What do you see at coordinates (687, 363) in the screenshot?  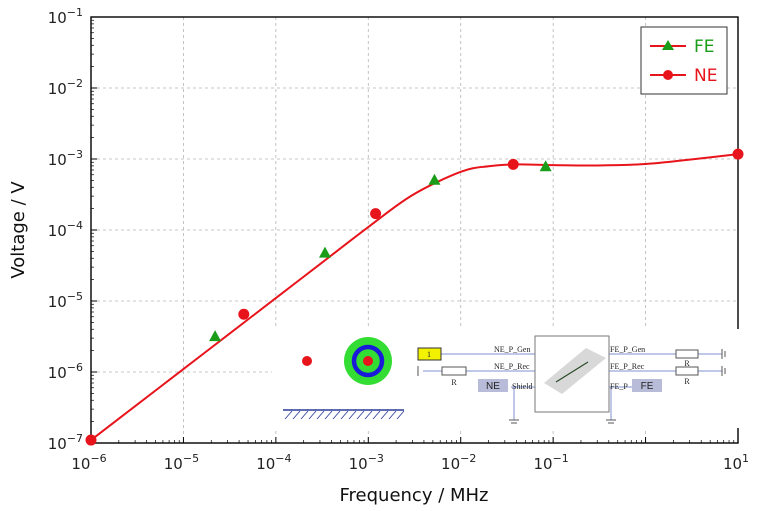 I see `resistor-right-top-label: R` at bounding box center [687, 363].